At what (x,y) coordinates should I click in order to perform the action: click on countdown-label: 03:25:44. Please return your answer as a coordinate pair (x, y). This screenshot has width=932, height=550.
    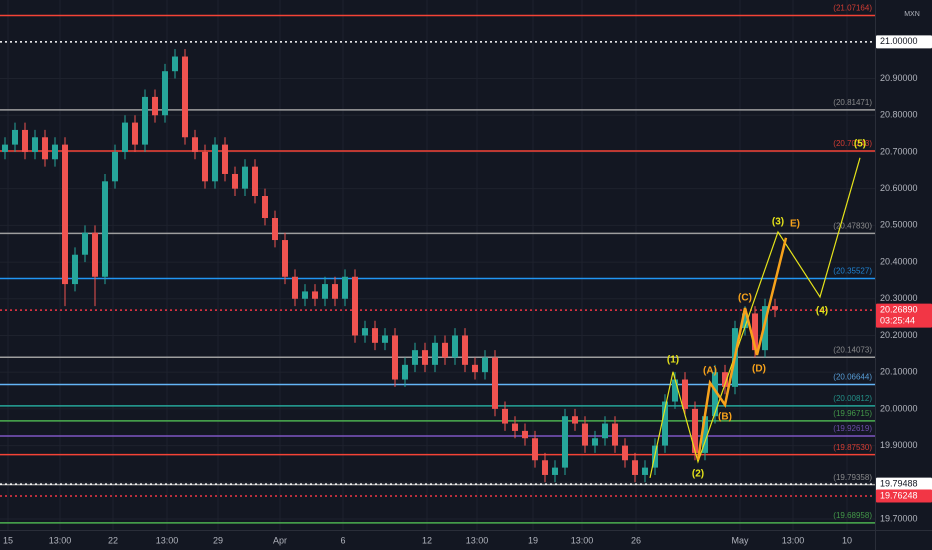
    Looking at the image, I should click on (897, 321).